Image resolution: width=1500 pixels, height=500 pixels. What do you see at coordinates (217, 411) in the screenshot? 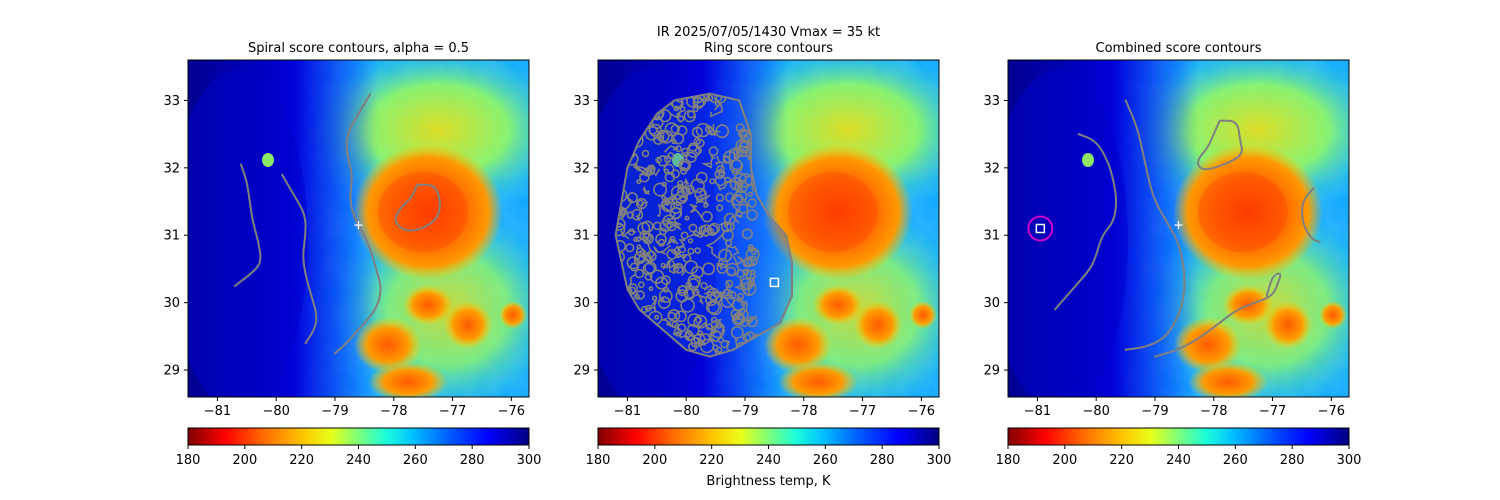
I see `spiral-xtick-label: −81` at bounding box center [217, 411].